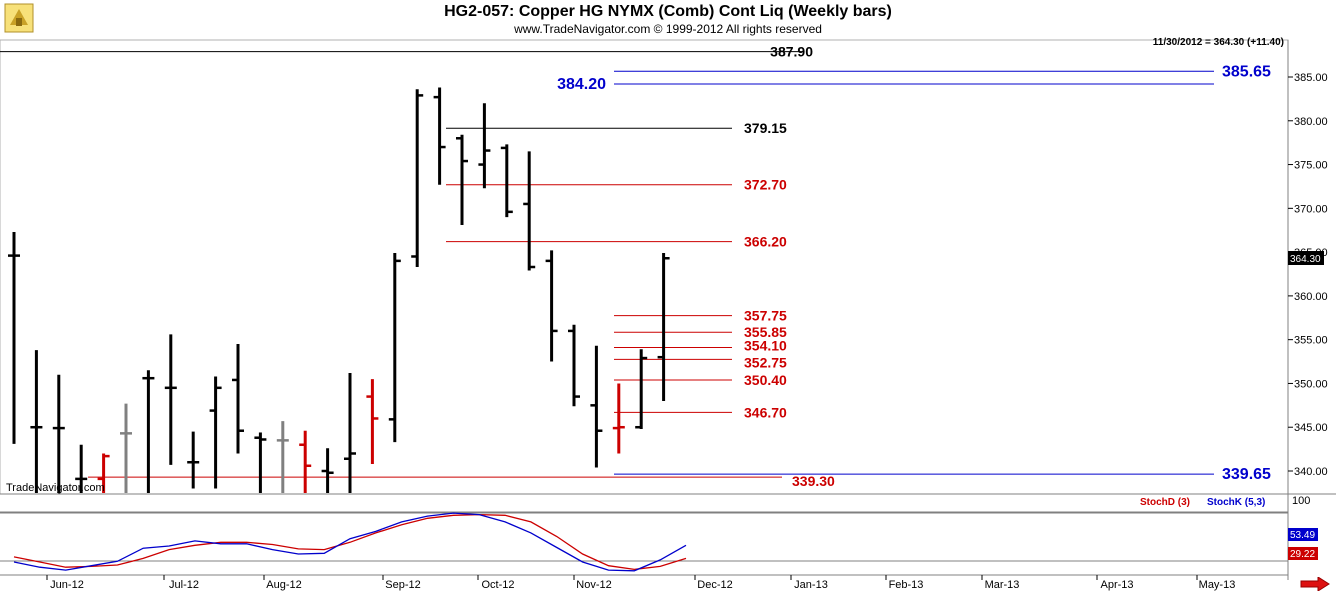 This screenshot has height=594, width=1336. Describe the element at coordinates (942, 474) in the screenshot. I see `level-line: 339.65` at that location.